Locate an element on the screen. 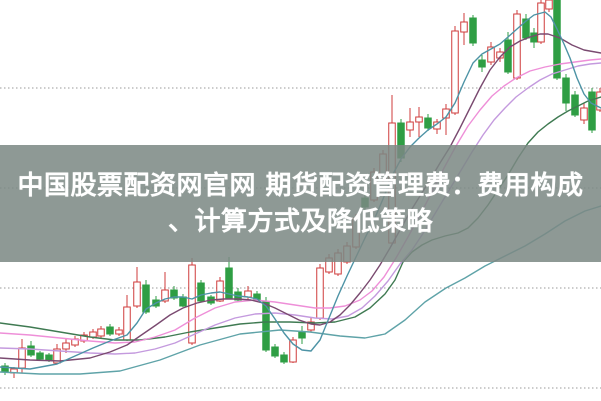 The image size is (601, 401). watermark-line-2: 、计算方式及降低策略 is located at coordinates (300, 221).